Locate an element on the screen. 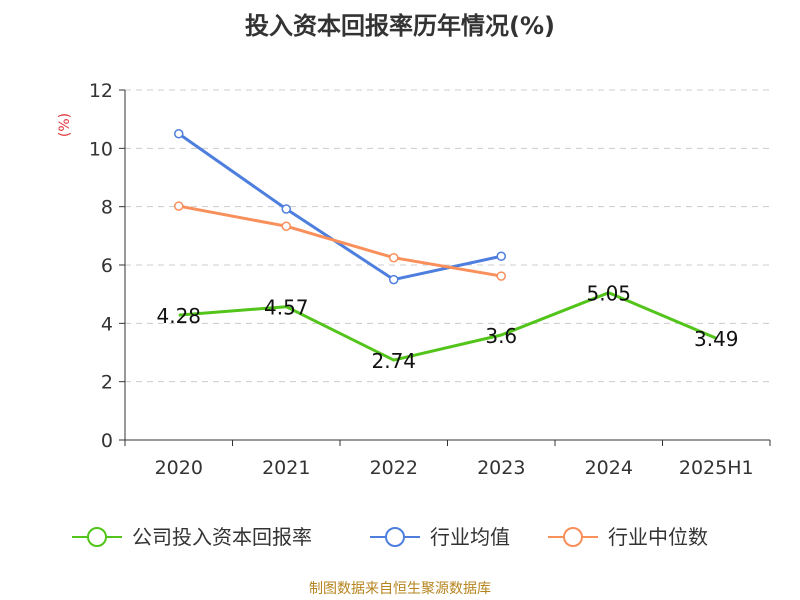 The height and width of the screenshot is (600, 800). data-label: 4.57 is located at coordinates (286, 308).